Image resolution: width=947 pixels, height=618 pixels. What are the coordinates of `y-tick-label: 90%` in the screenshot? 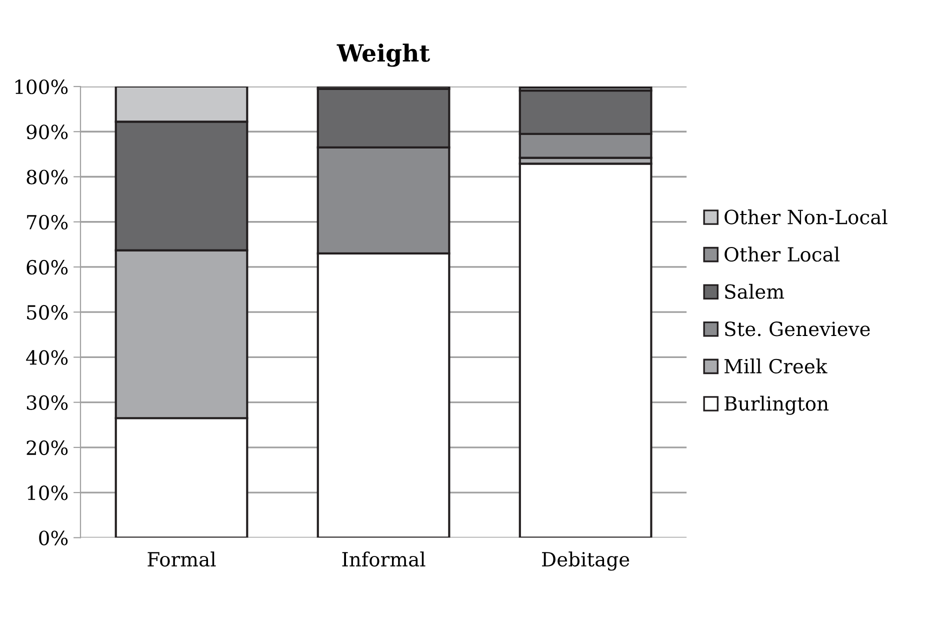 It's located at (47, 132).